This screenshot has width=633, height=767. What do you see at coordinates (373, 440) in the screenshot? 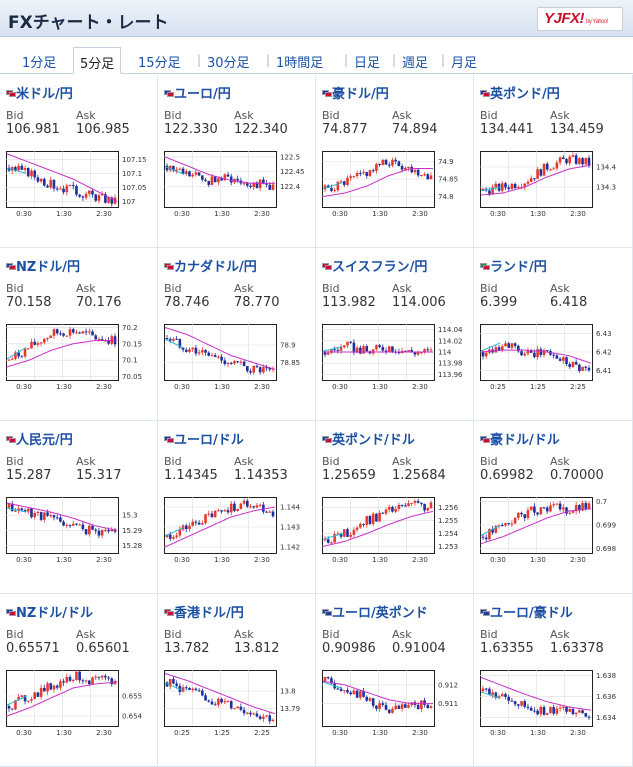
I see `pair-name: 英ポンド/ドル` at bounding box center [373, 440].